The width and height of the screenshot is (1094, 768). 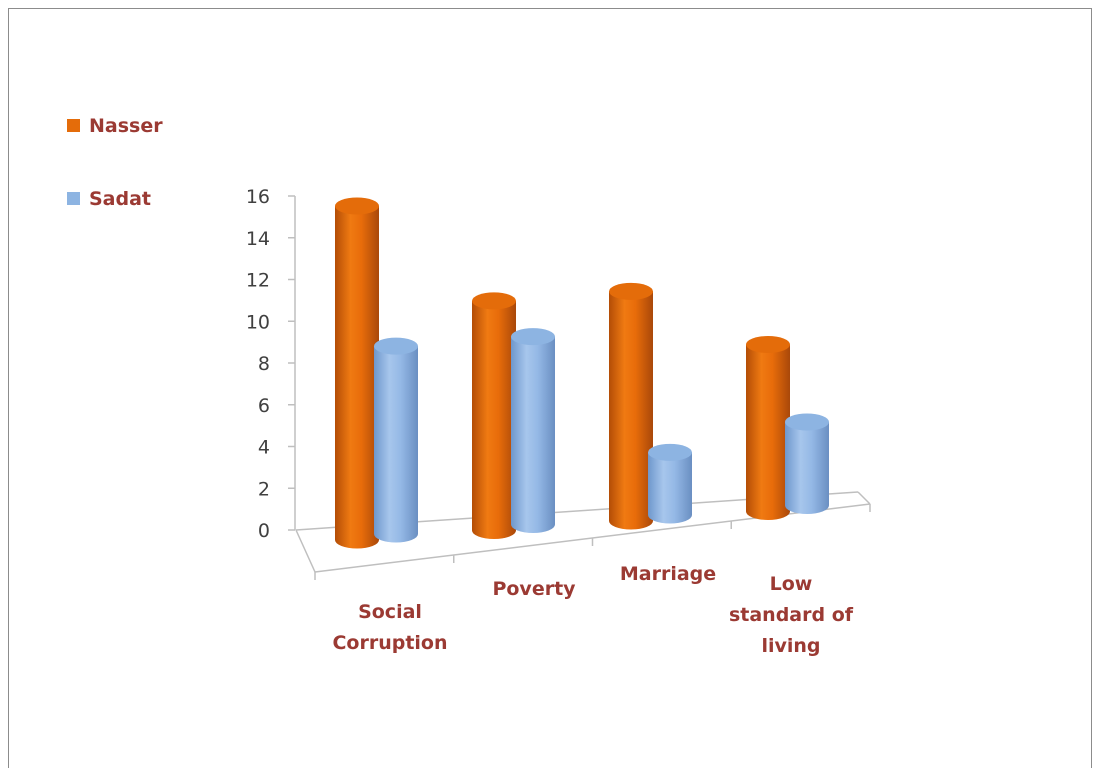 I want to click on floor-left-edge, so click(x=305, y=551).